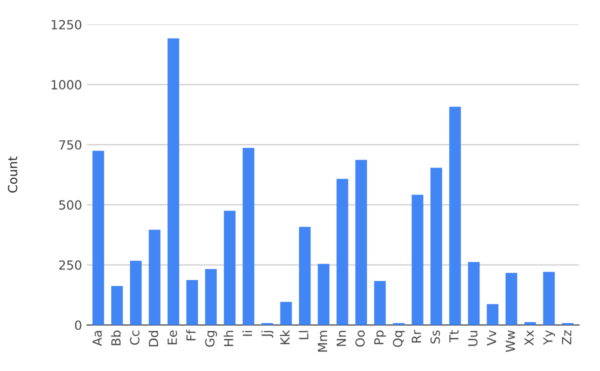  What do you see at coordinates (211, 338) in the screenshot?
I see `x-tick-label: Gg` at bounding box center [211, 338].